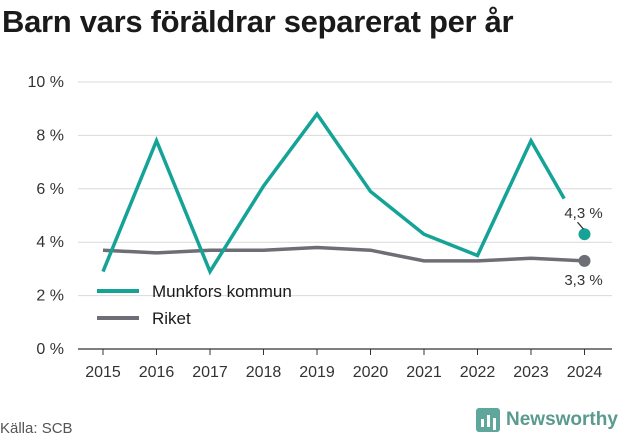 This screenshot has width=631, height=439. What do you see at coordinates (531, 372) in the screenshot?
I see `x-tick-label: 2023` at bounding box center [531, 372].